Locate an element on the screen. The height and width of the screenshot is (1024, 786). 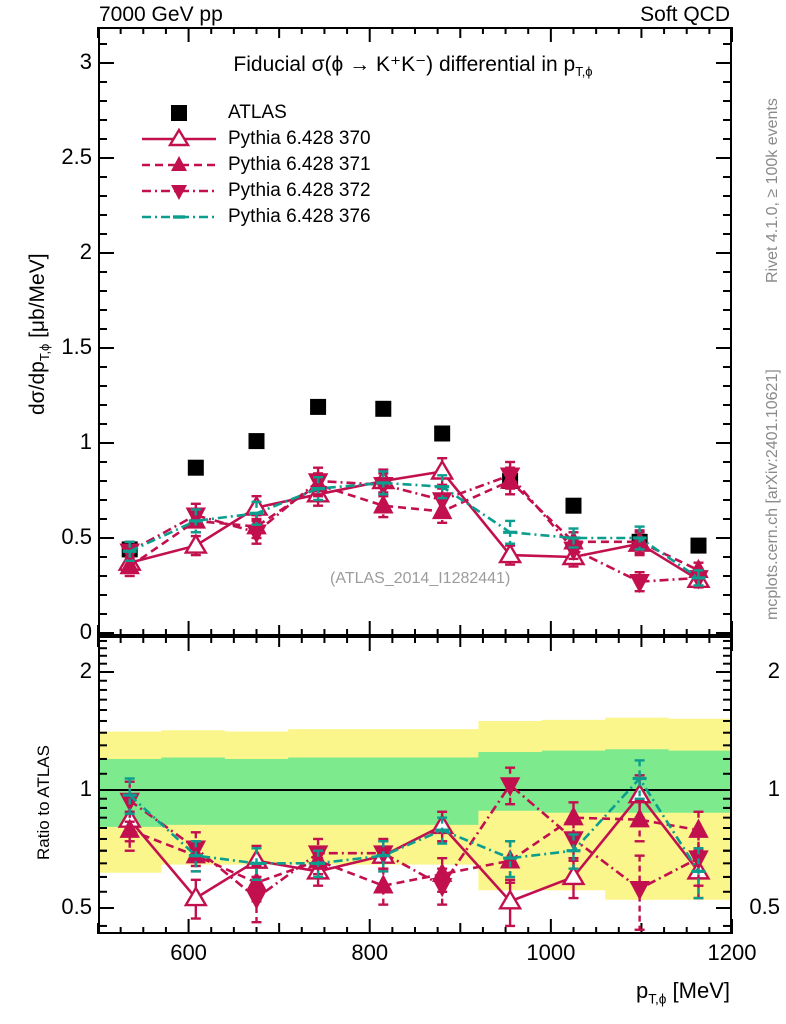
y-tick-label-main: 0.5 is located at coordinates (76, 536).